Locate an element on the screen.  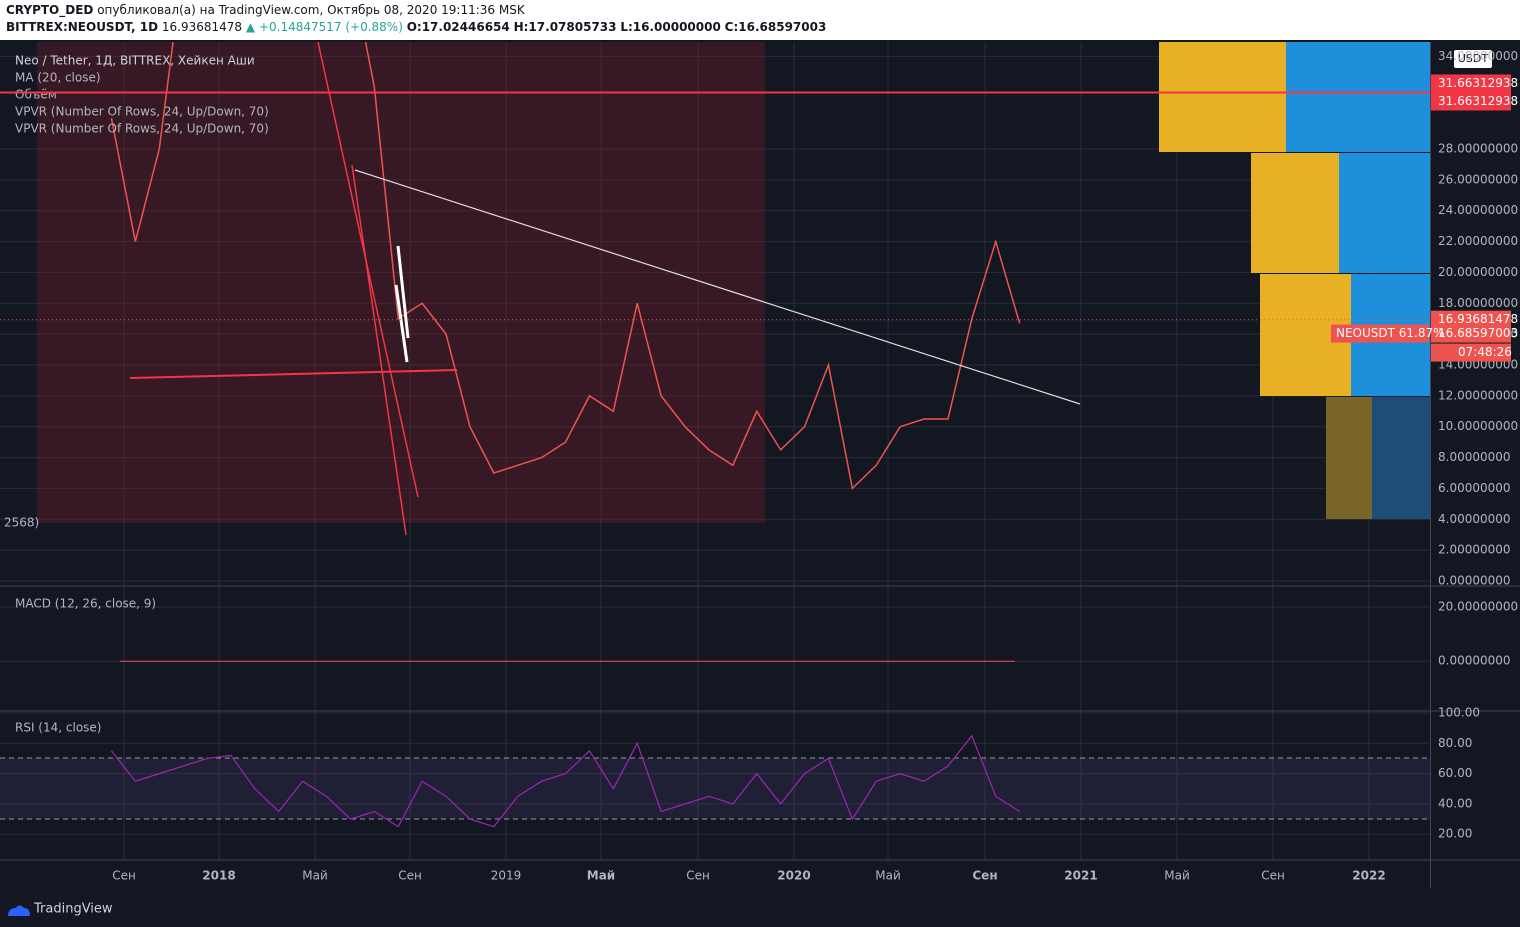
open: O:17.02446654 is located at coordinates (458, 27).